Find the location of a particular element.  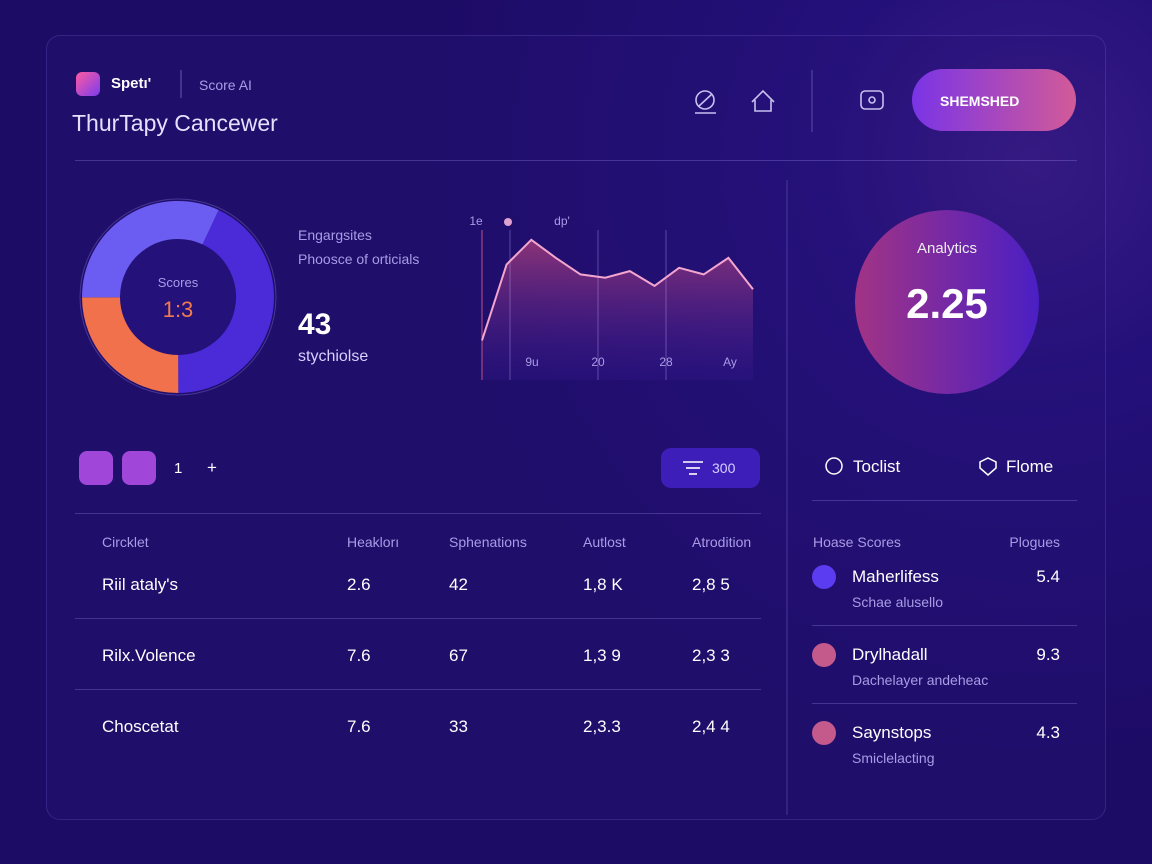

analytics-value: 2.25 is located at coordinates (947, 303).